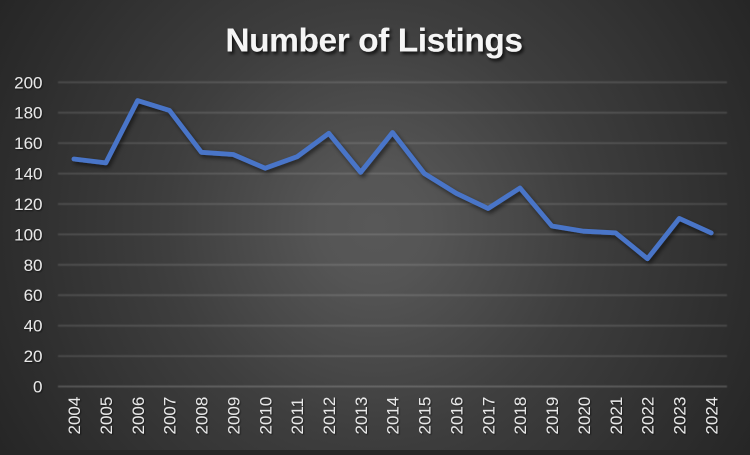  What do you see at coordinates (373, 41) in the screenshot?
I see `svg-text: Number of Listings` at bounding box center [373, 41].